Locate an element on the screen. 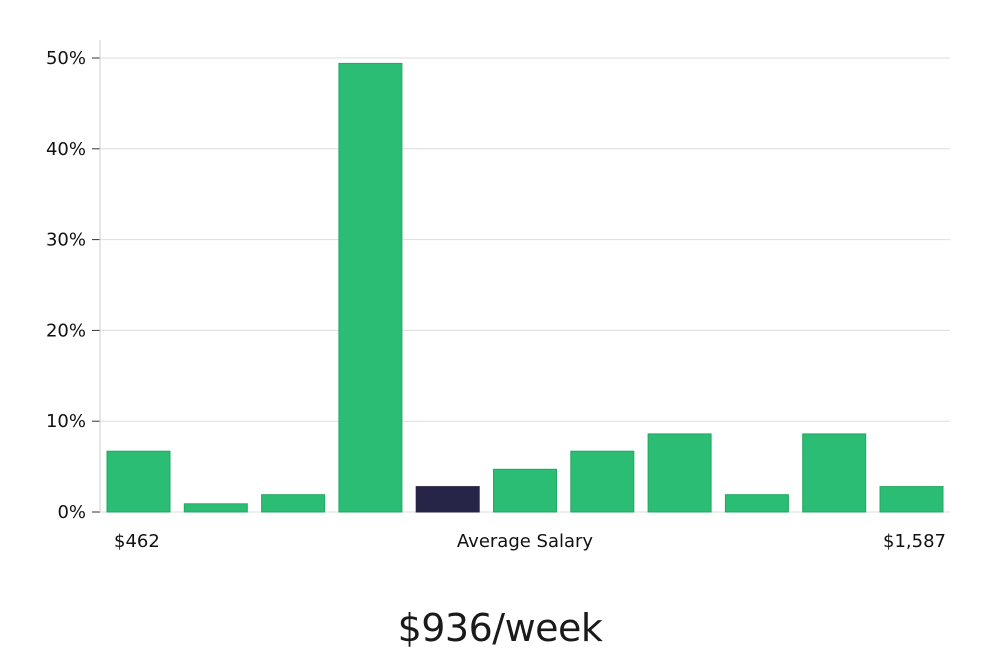 This screenshot has height=660, width=1000. y-tick-label: 20% is located at coordinates (66, 330).